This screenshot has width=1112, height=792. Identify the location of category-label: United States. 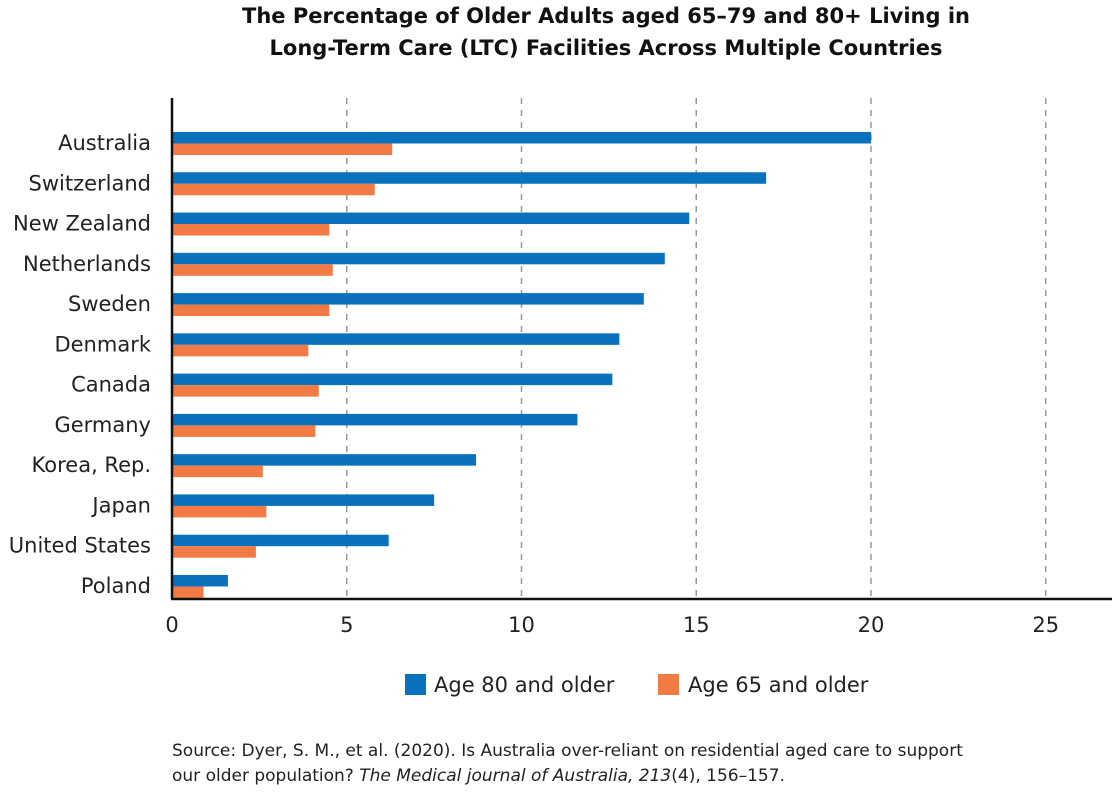
(80, 546).